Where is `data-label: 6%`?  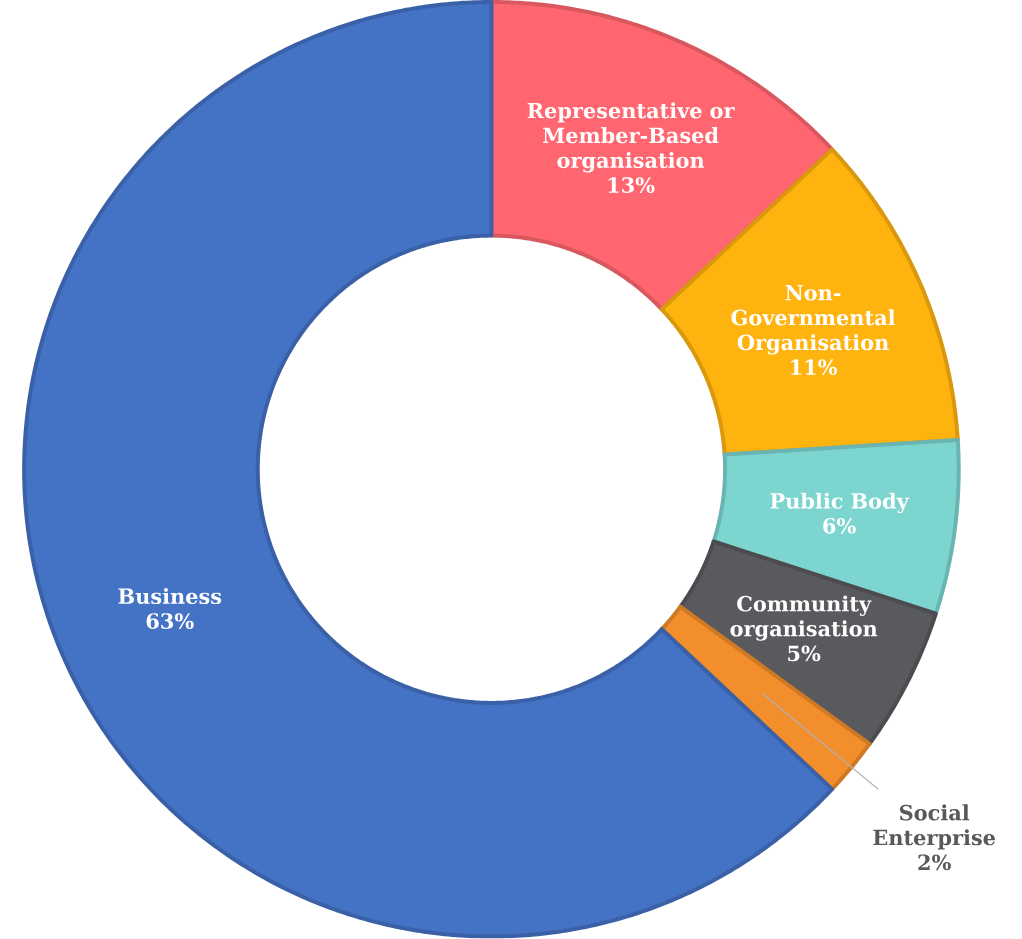 data-label: 6% is located at coordinates (839, 526).